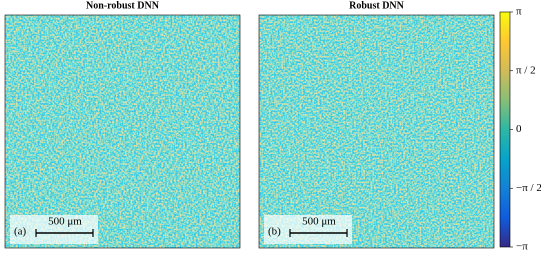 The width and height of the screenshot is (541, 253). What do you see at coordinates (377, 5) in the screenshot?
I see `panel-title: Robust DNN` at bounding box center [377, 5].